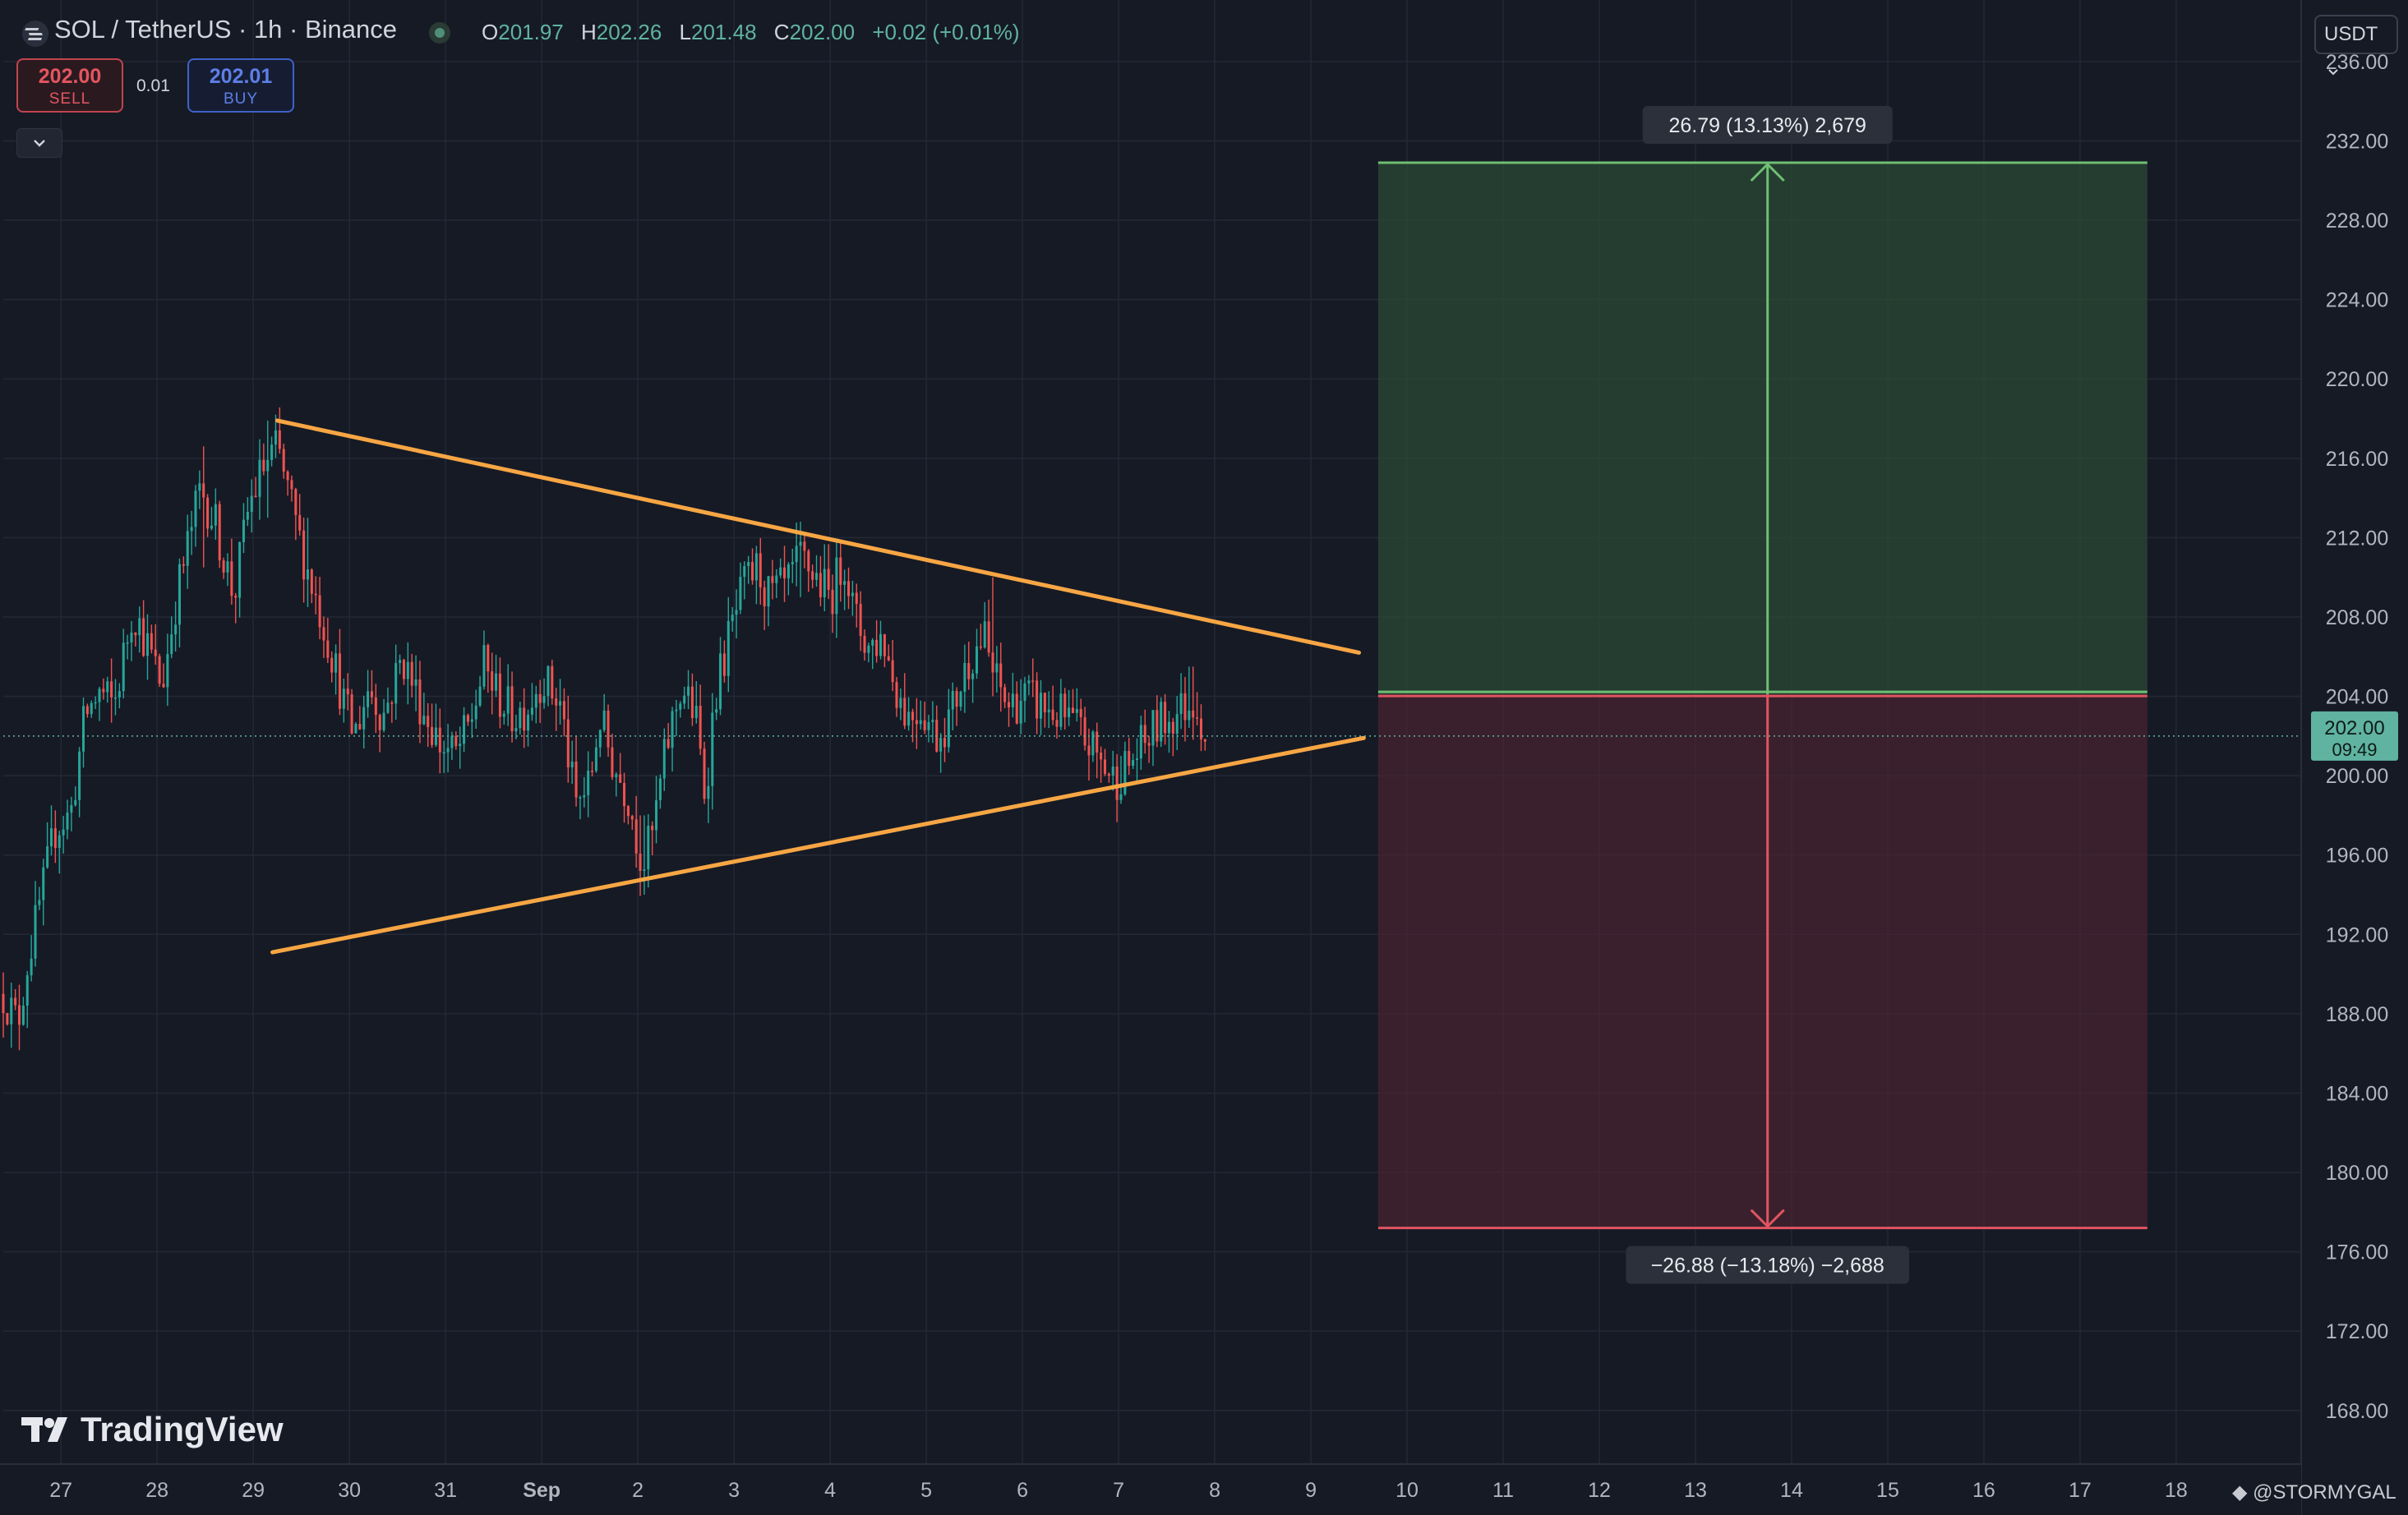 The width and height of the screenshot is (2408, 1515). Describe the element at coordinates (152, 1429) in the screenshot. I see `tradingview-logo: TradingView` at that location.